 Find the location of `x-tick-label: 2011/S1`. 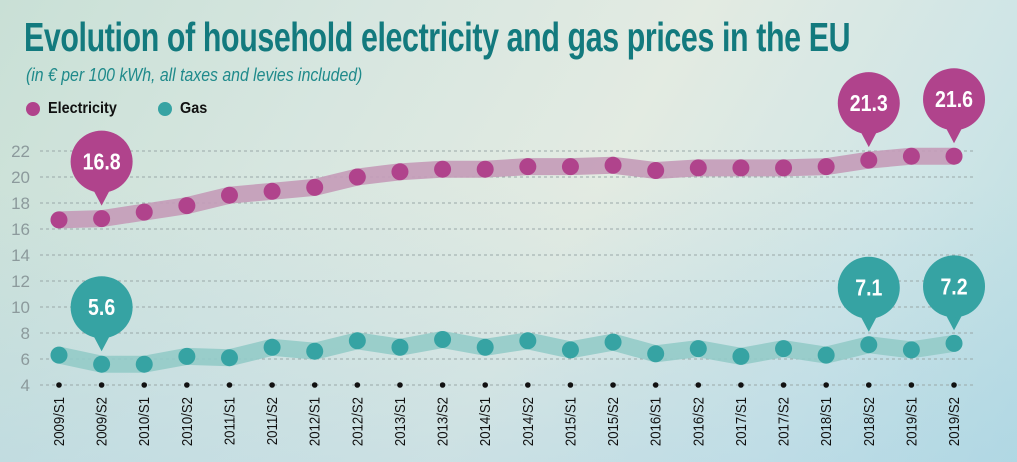

x-tick-label: 2011/S1 is located at coordinates (229, 421).